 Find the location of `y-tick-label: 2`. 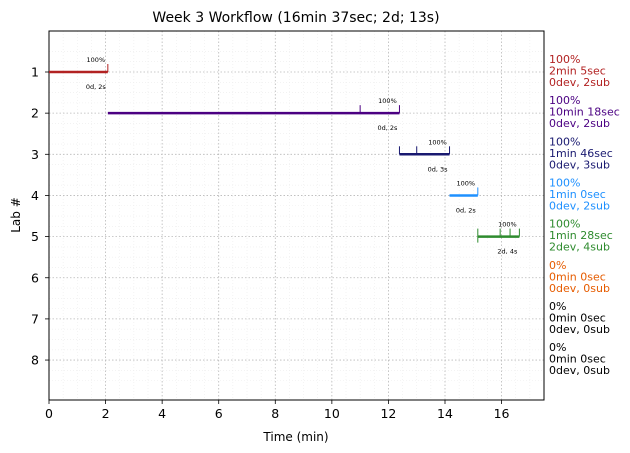

y-tick-label: 2 is located at coordinates (35, 113).